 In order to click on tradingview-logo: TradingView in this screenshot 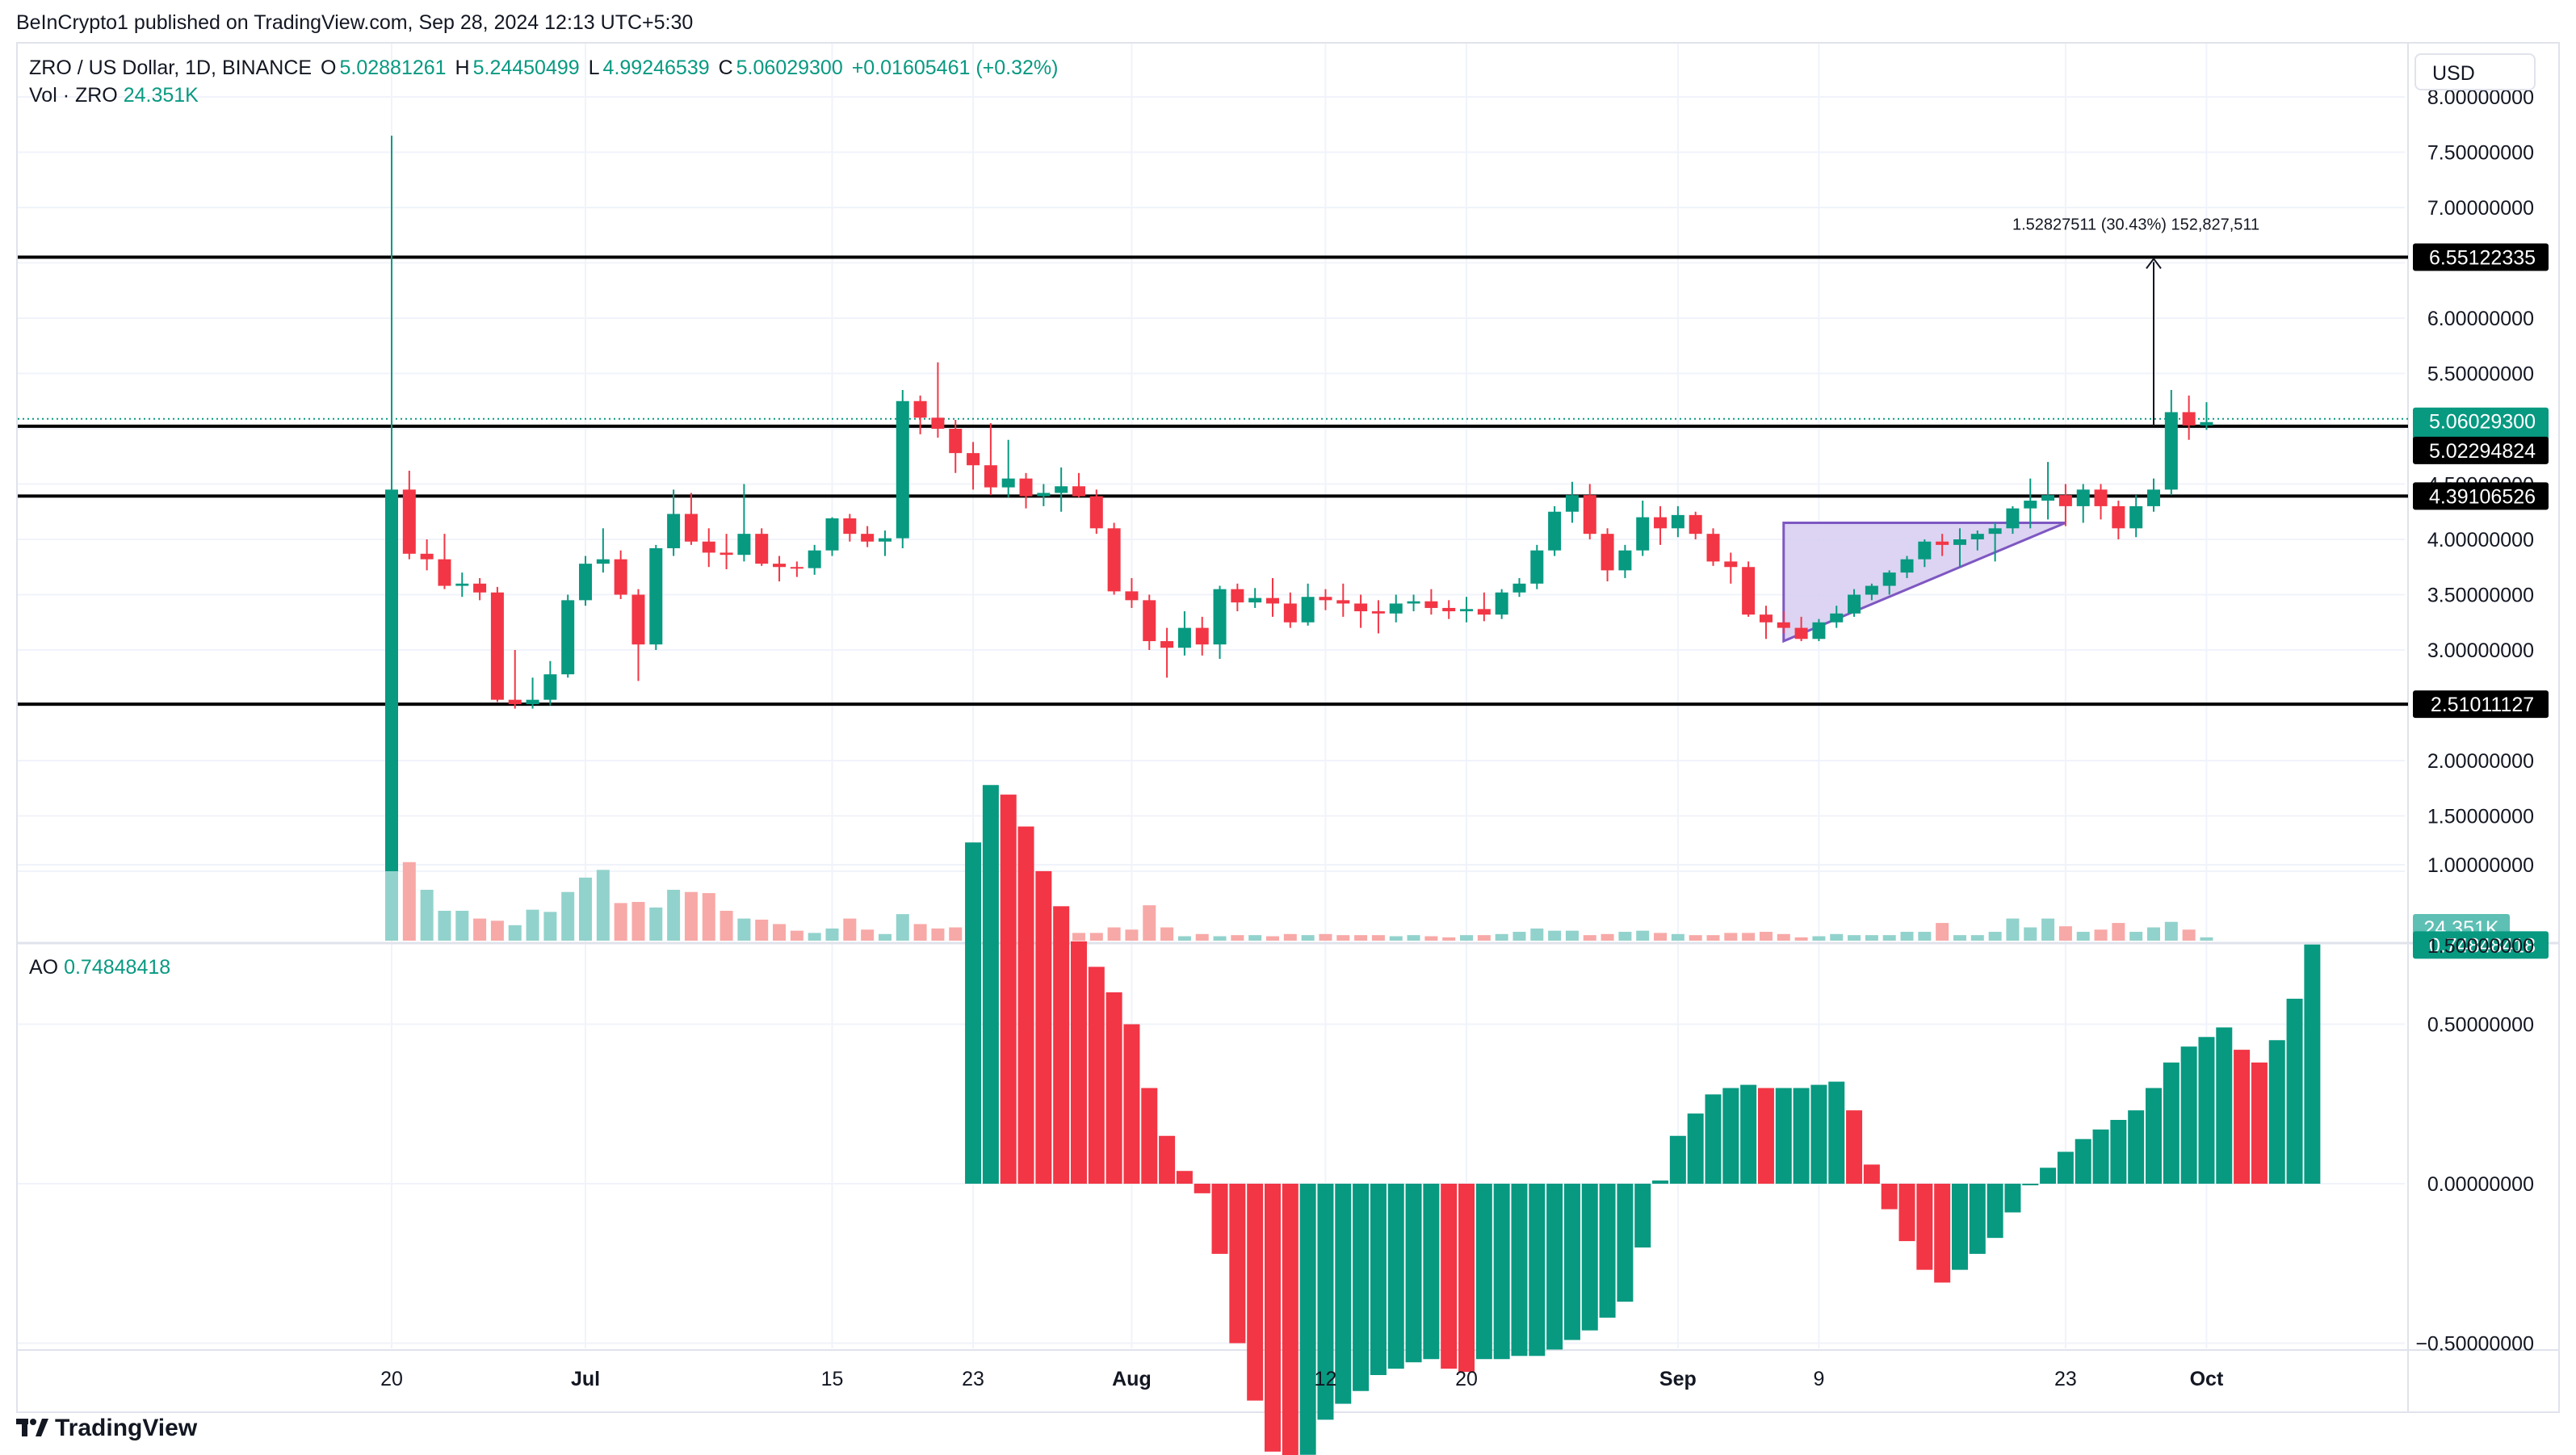, I will do `click(107, 1428)`.